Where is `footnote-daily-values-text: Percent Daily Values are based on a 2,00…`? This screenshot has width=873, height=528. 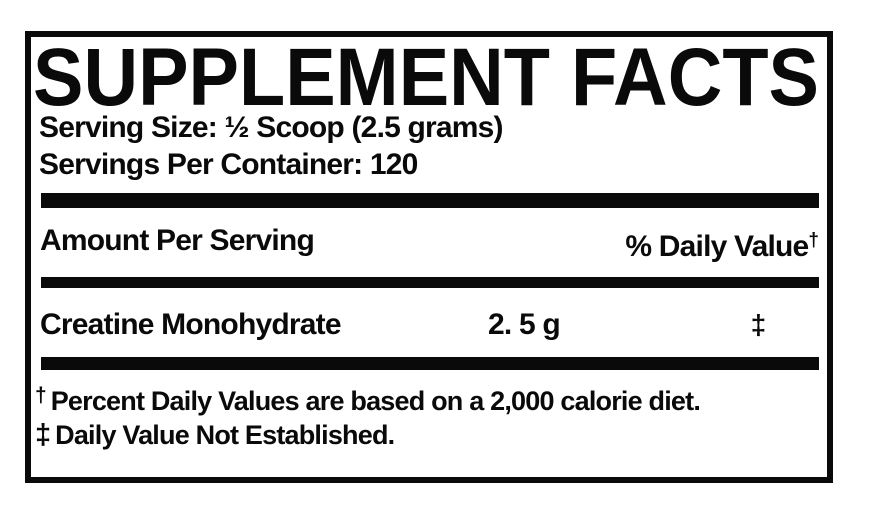 footnote-daily-values-text: Percent Daily Values are based on a 2,00… is located at coordinates (375, 401).